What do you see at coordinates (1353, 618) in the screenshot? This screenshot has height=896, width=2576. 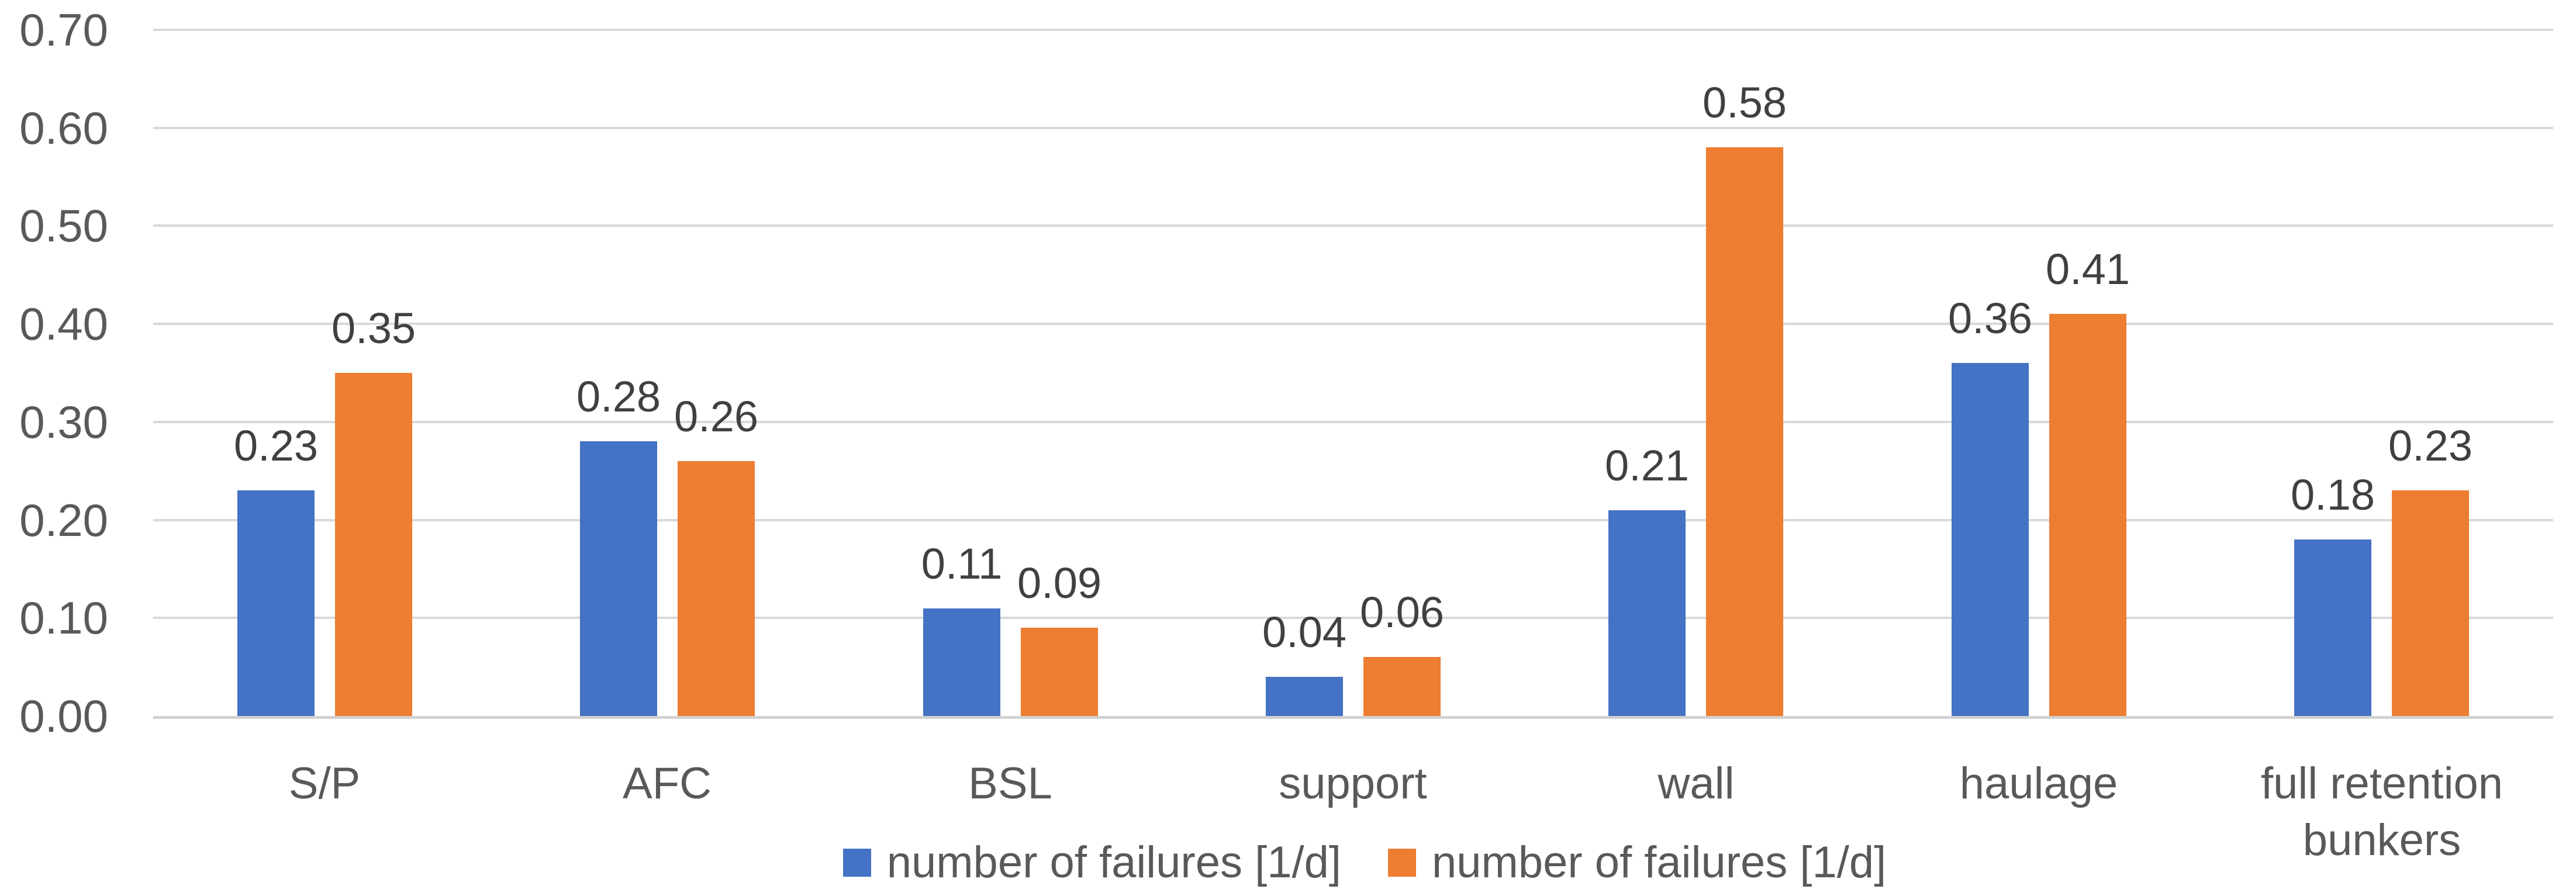 I see `gridline-0.10` at bounding box center [1353, 618].